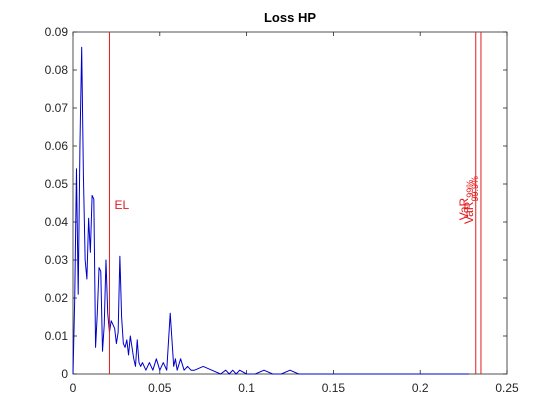 The height and width of the screenshot is (420, 560). Describe the element at coordinates (57, 222) in the screenshot. I see `y-tick-label: 0.04` at that location.